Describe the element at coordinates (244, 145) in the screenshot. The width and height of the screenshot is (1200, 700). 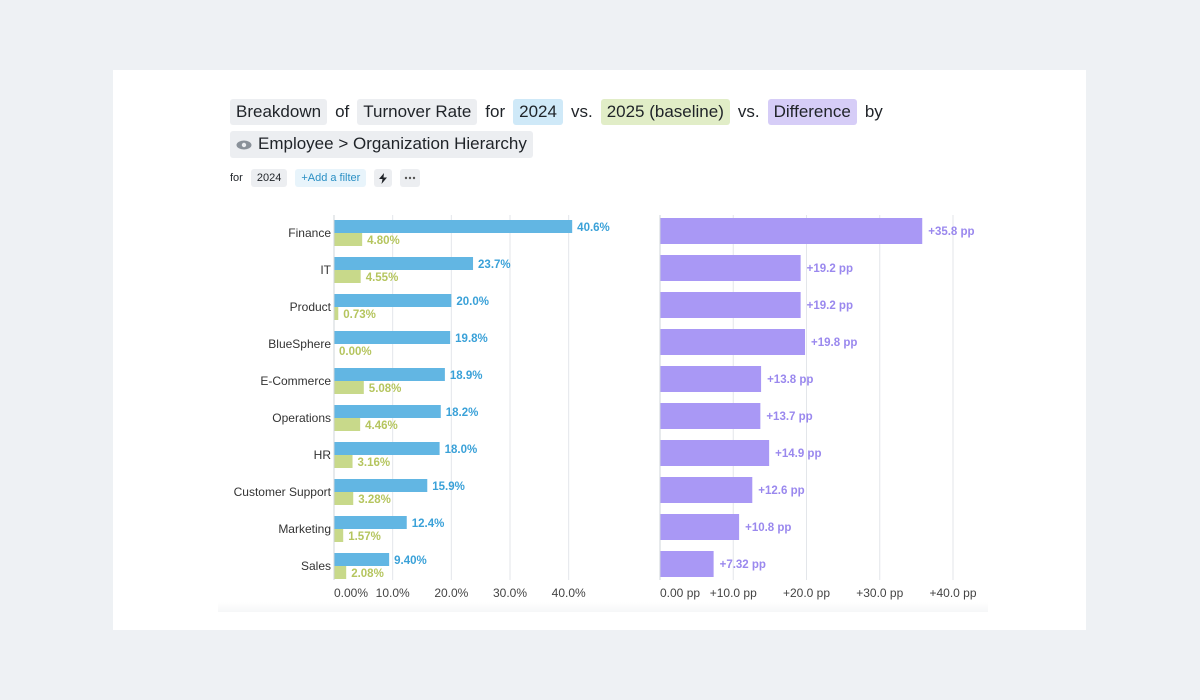
I see `eye-icon` at that location.